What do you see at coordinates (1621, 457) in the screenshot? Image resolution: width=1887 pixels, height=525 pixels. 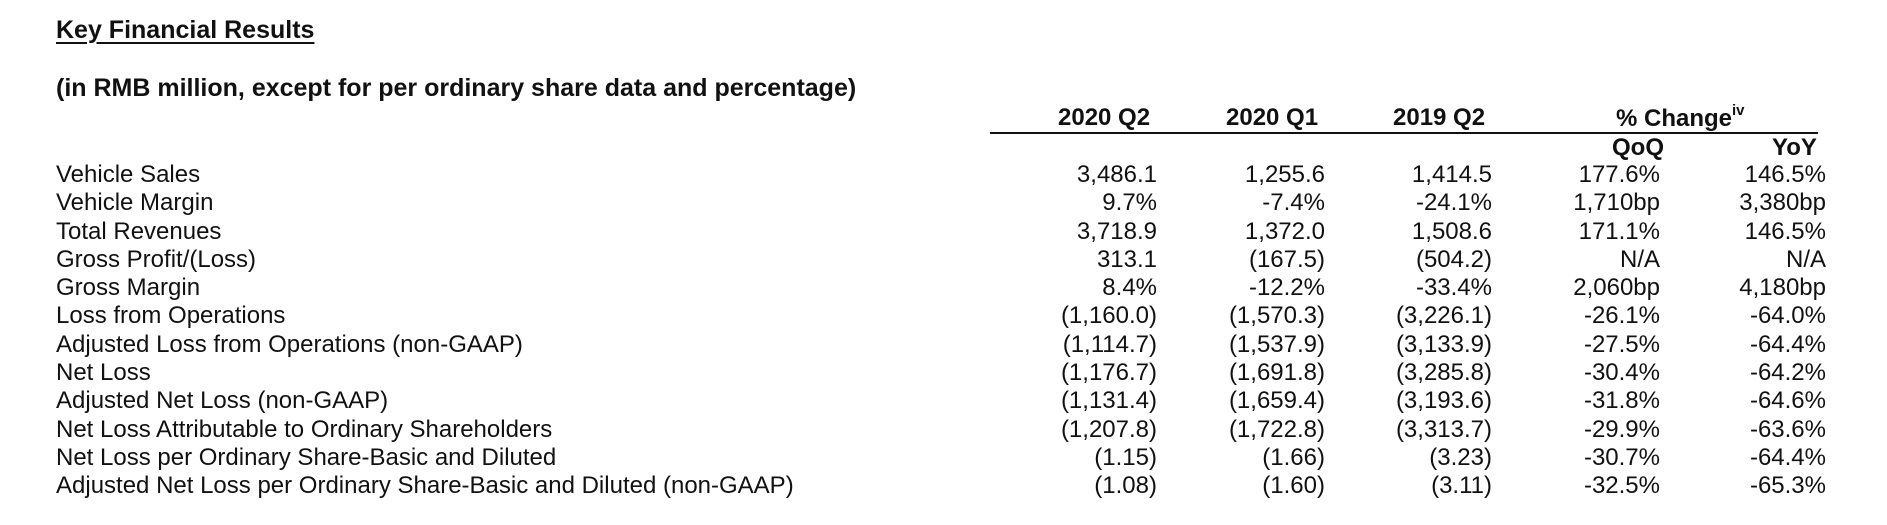 I see `cell-qoq: -30.7%` at bounding box center [1621, 457].